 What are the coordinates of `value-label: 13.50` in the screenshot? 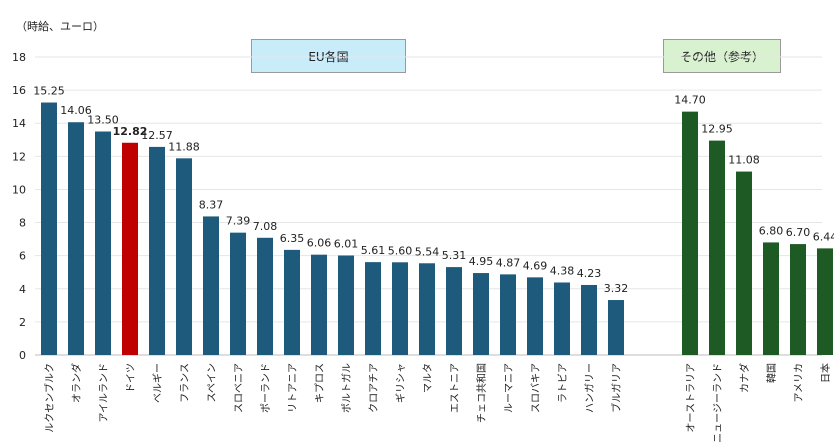 It's located at (103, 120).